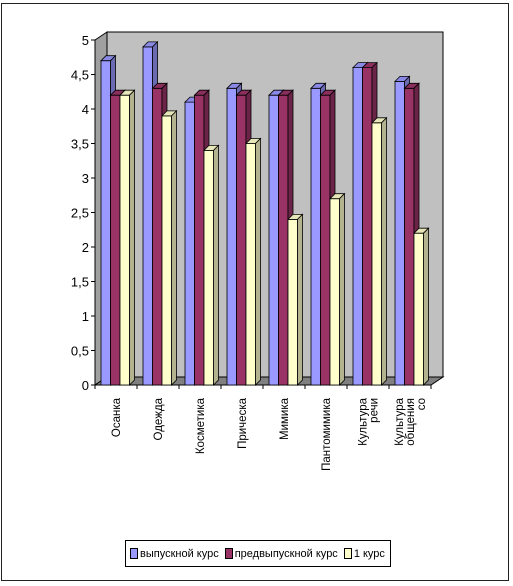  I want to click on x-tick-label: со, so click(422, 404).